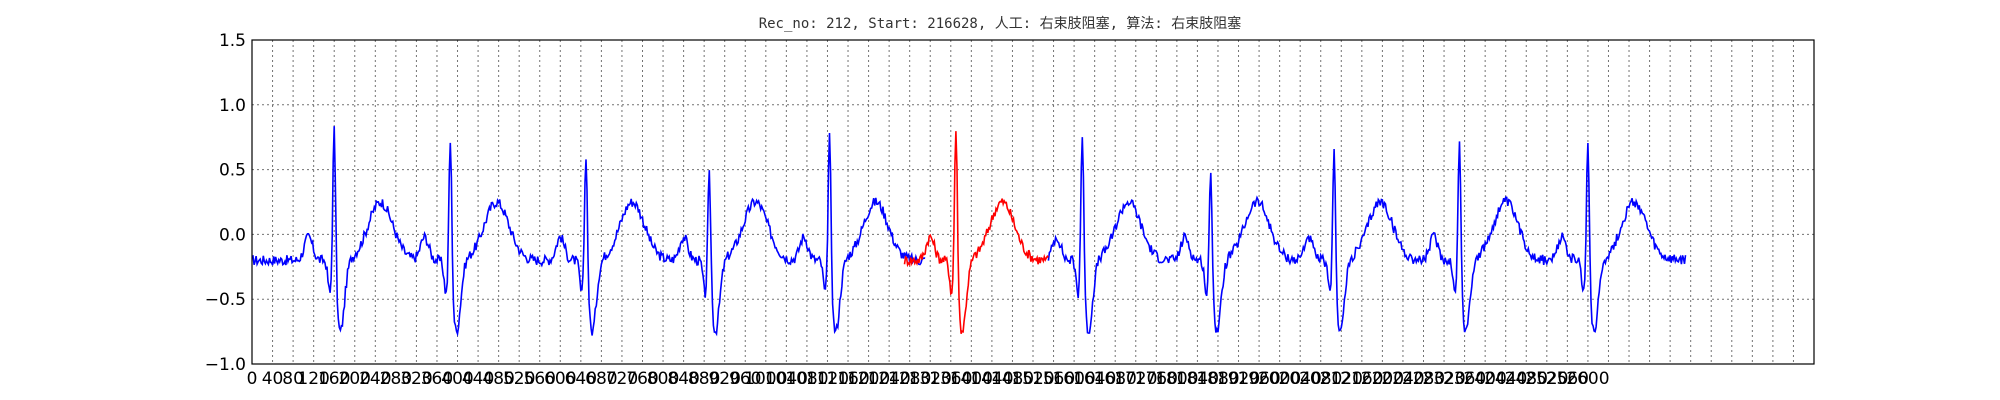 The image size is (2000, 400). Describe the element at coordinates (765, 379) in the screenshot. I see `x-tick-label: 1000` at that location.